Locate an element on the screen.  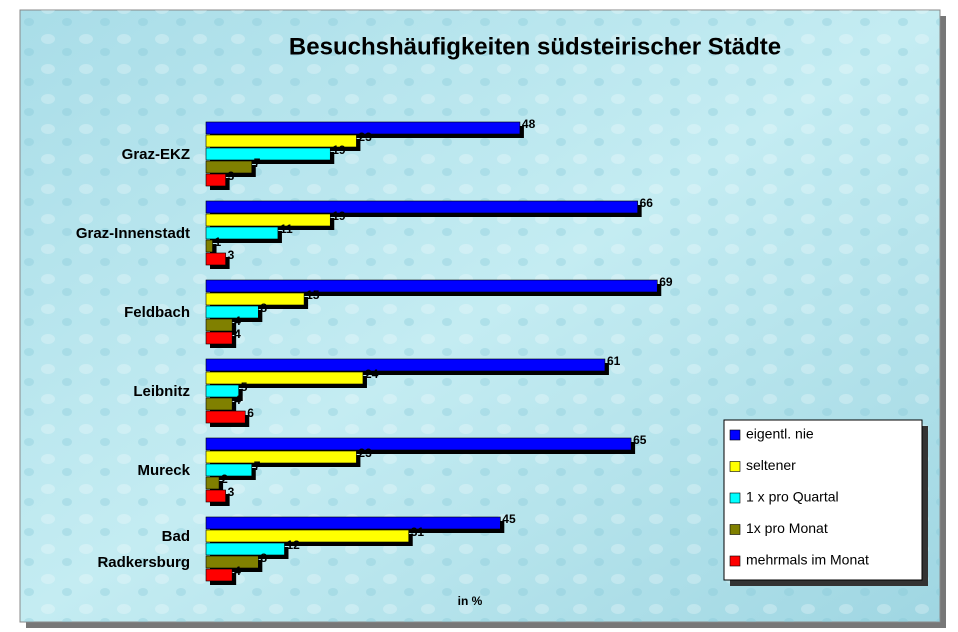
value-label: 31 is located at coordinates (418, 532).